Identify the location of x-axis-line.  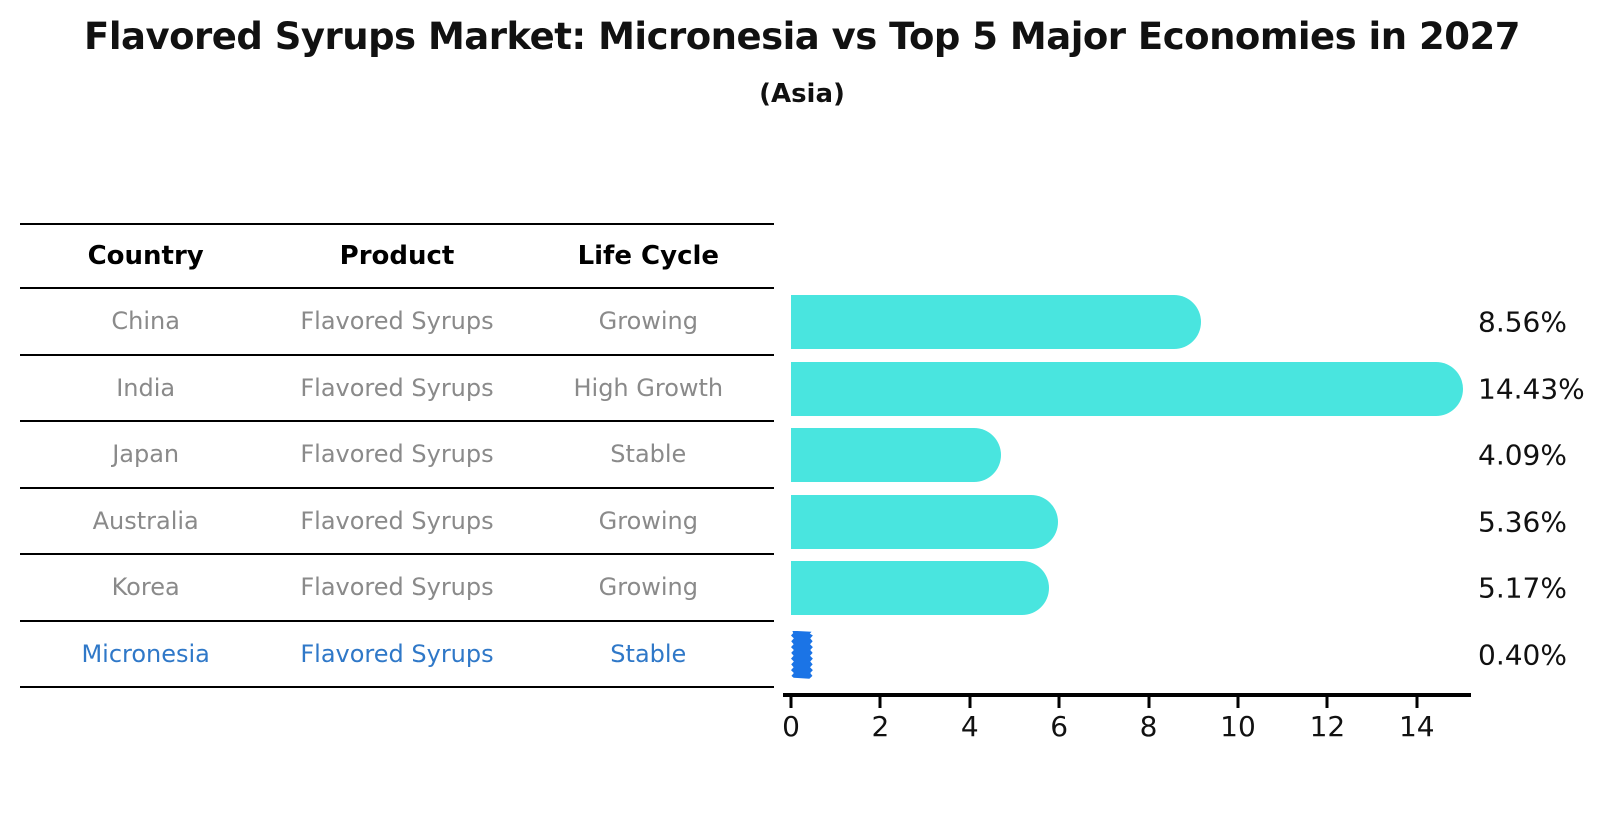
(1127, 695).